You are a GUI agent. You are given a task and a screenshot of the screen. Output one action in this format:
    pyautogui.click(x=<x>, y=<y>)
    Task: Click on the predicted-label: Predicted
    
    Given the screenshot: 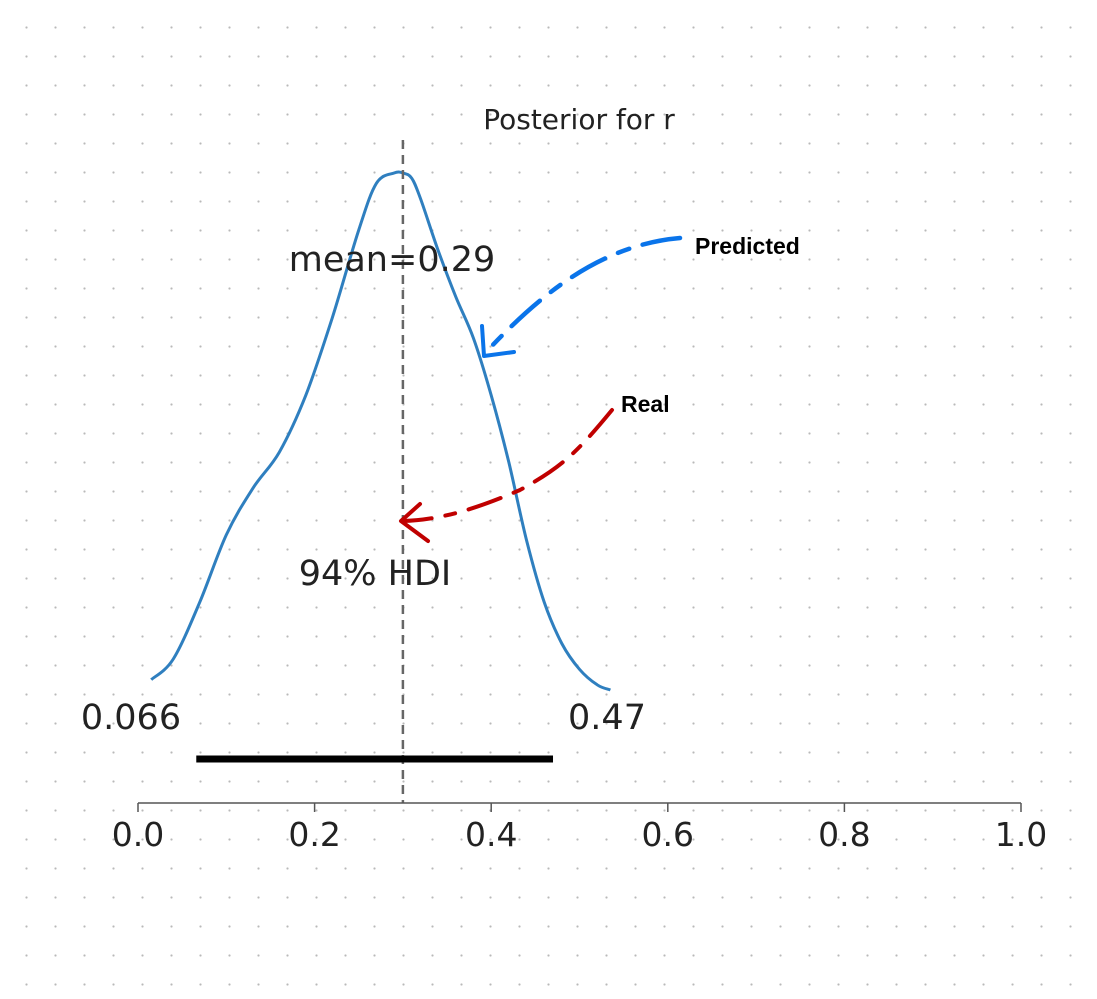 What is the action you would take?
    pyautogui.click(x=747, y=246)
    